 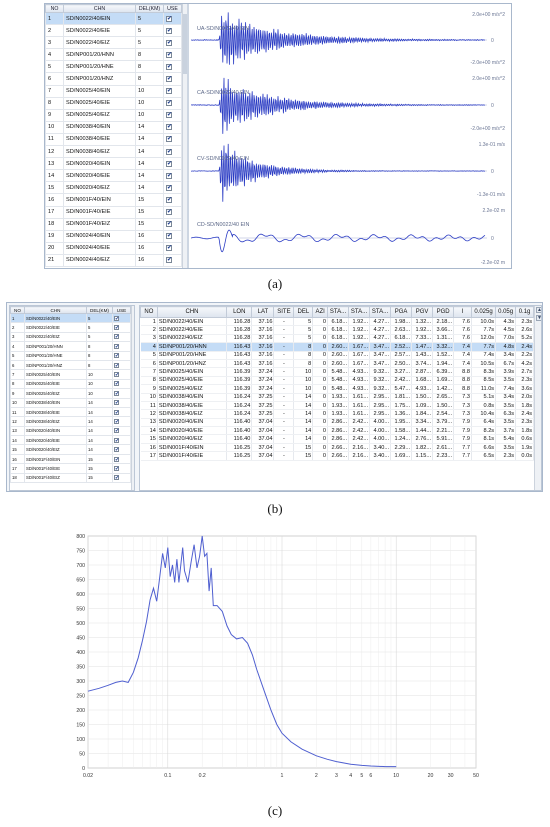 What do you see at coordinates (184, 136) in the screenshot?
I see `channel-list-scrollbar` at bounding box center [184, 136].